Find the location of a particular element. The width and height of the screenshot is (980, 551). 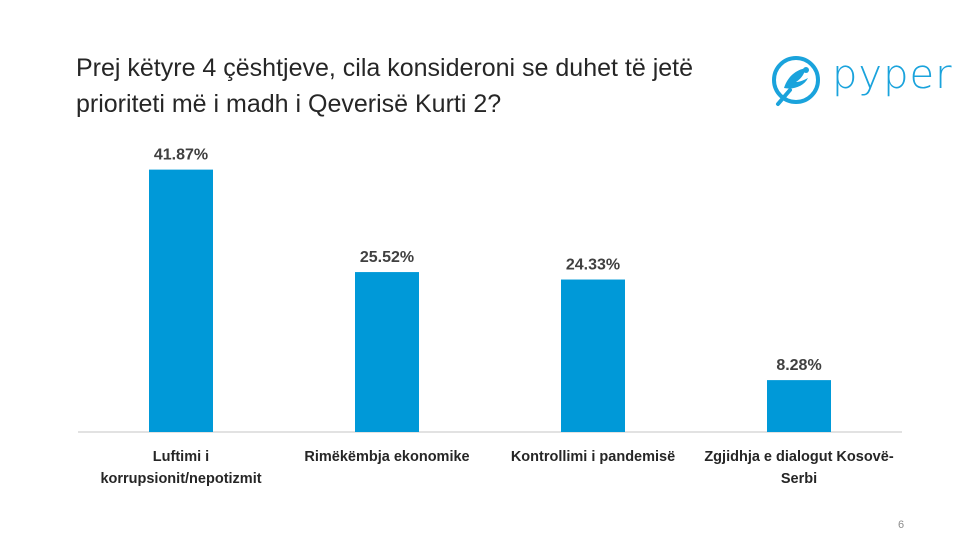

category-label: Rimëkëmbja ekonomike is located at coordinates (387, 457).